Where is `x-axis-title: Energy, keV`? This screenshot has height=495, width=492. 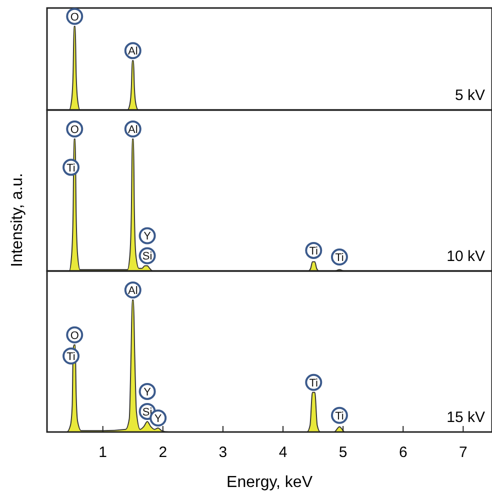
x-axis-title: Energy, keV is located at coordinates (269, 482).